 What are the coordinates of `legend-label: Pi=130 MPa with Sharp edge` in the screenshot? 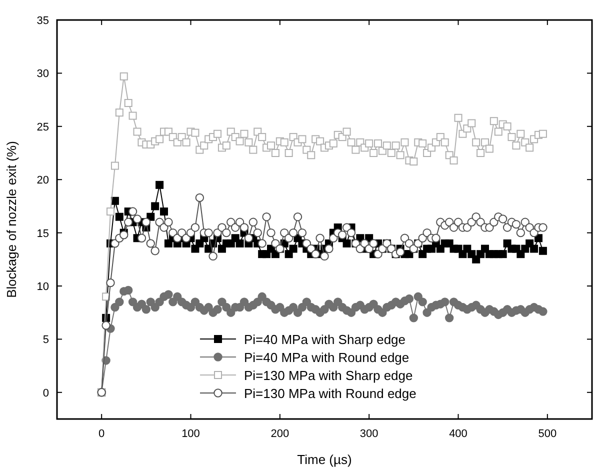 It's located at (328, 375).